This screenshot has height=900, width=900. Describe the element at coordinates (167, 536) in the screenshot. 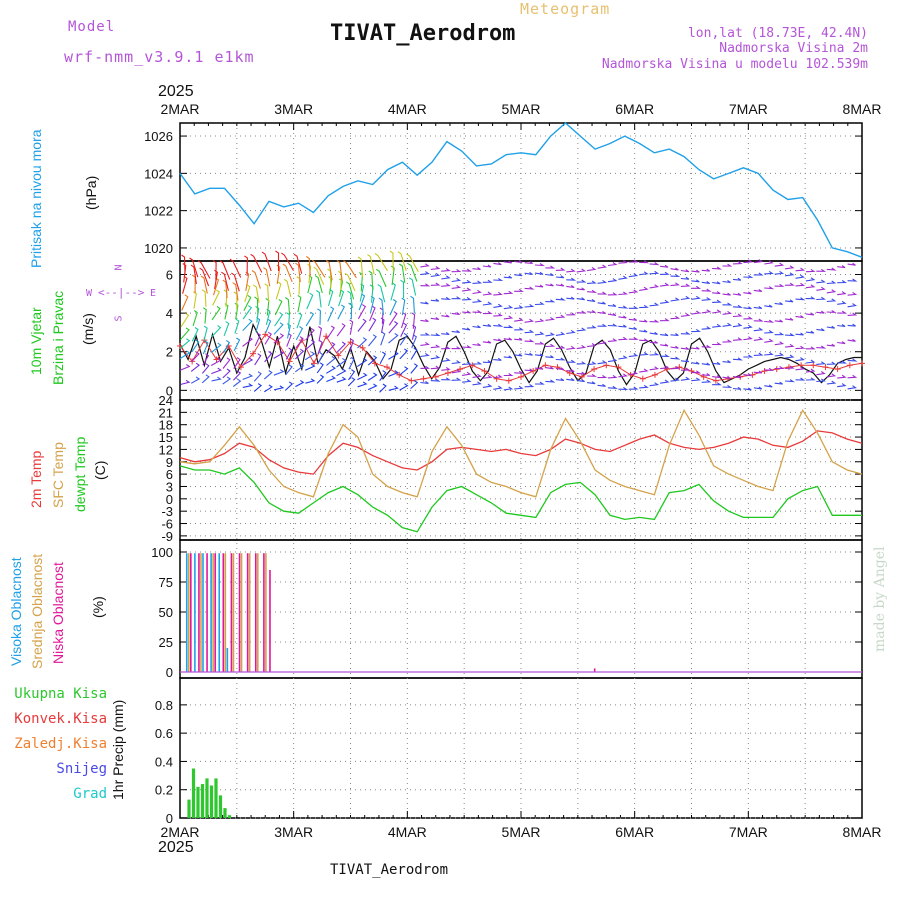

I see `y-tick-label-2: -9` at that location.